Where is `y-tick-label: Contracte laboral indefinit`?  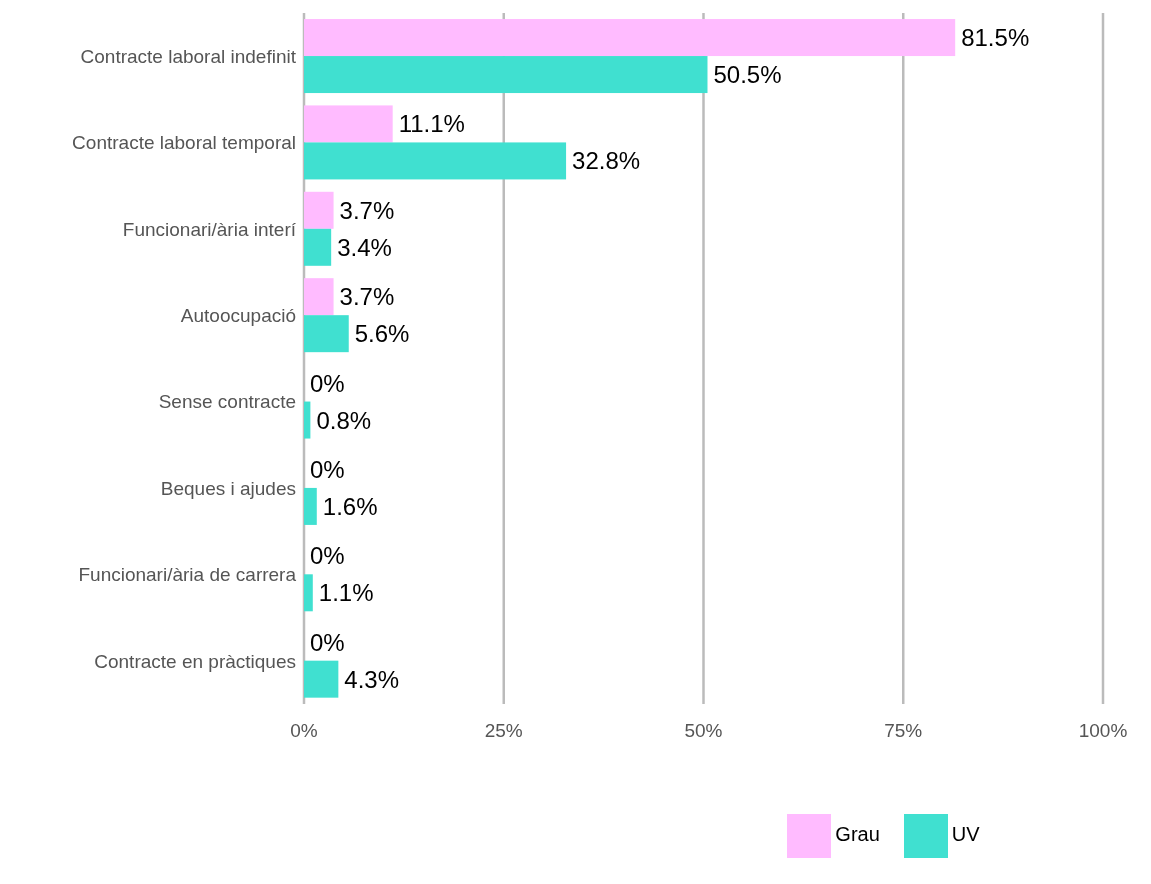 y-tick-label: Contracte laboral indefinit is located at coordinates (188, 56).